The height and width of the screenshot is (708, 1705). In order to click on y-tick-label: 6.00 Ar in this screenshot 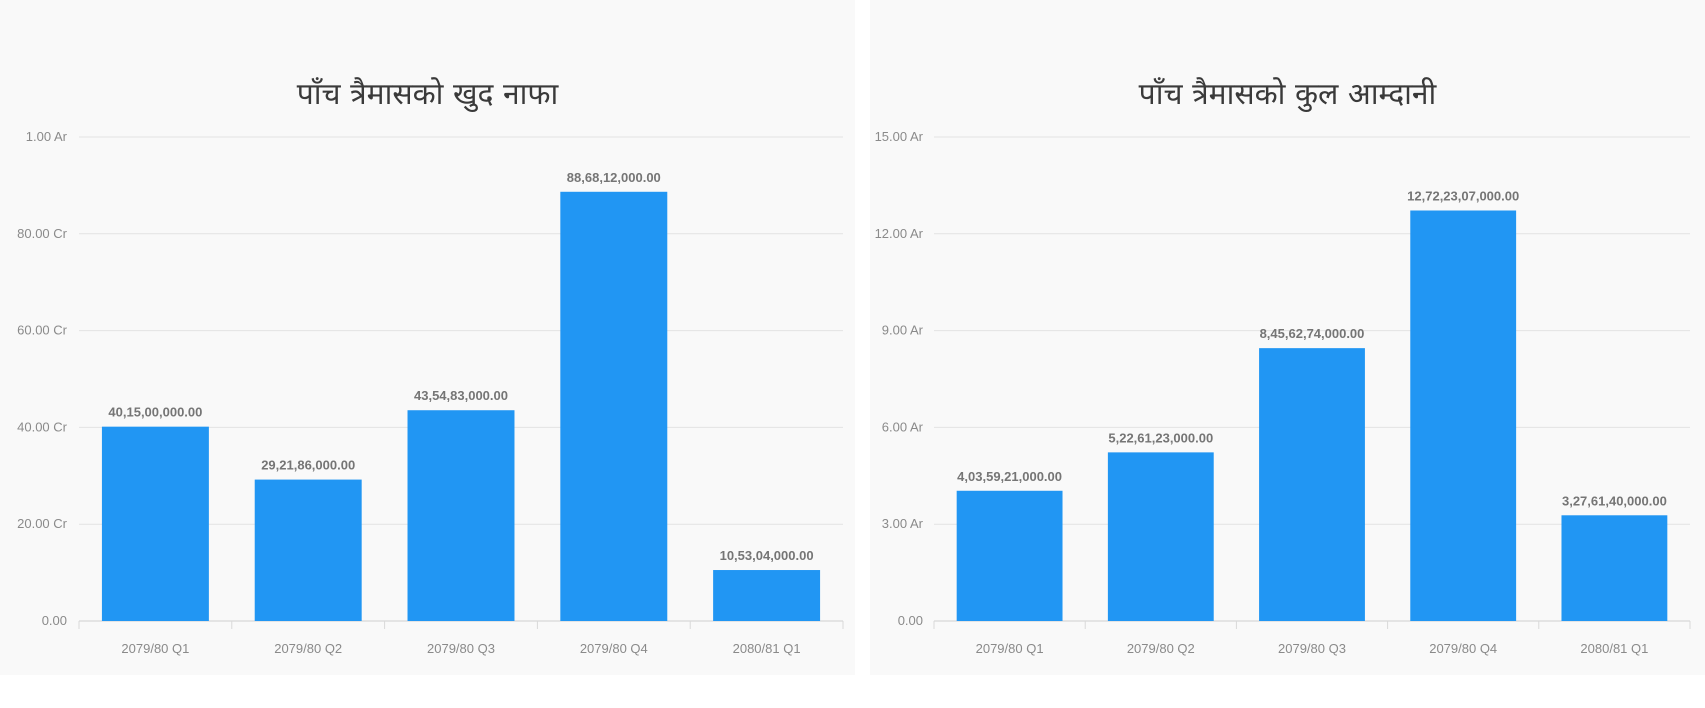, I will do `click(903, 426)`.